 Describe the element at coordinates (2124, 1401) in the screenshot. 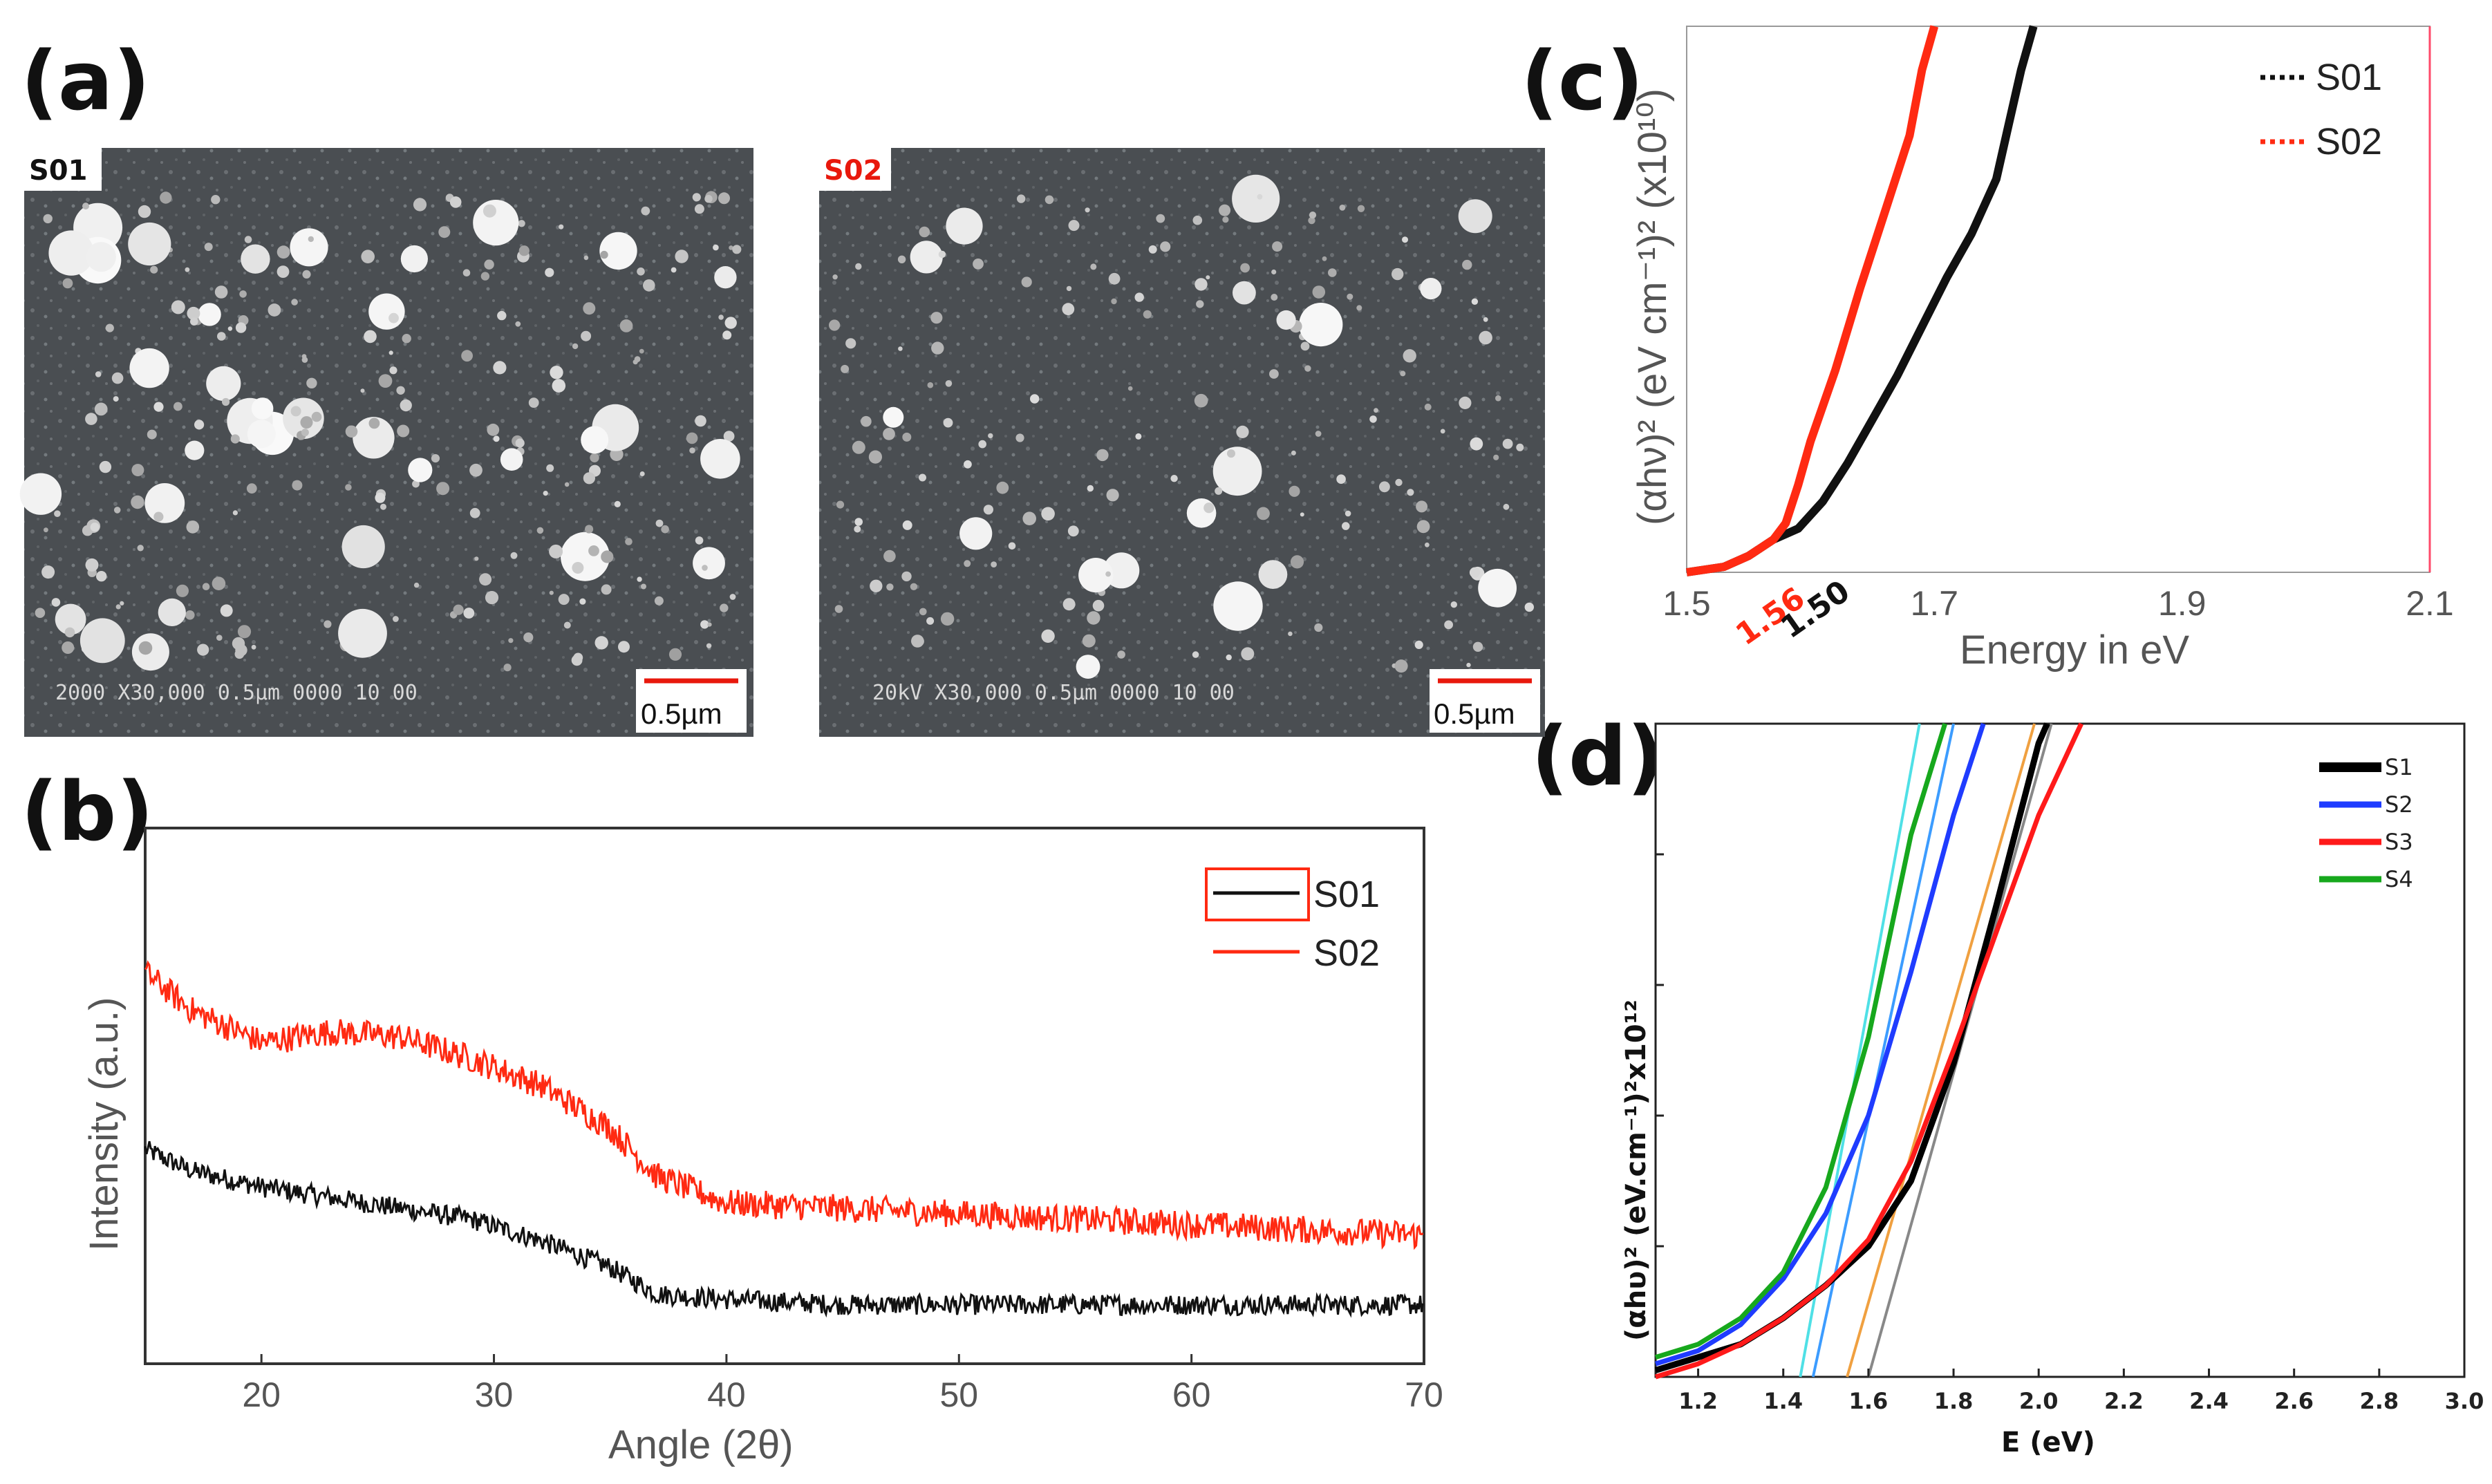

I see `xtick-label-d: 2.2` at that location.